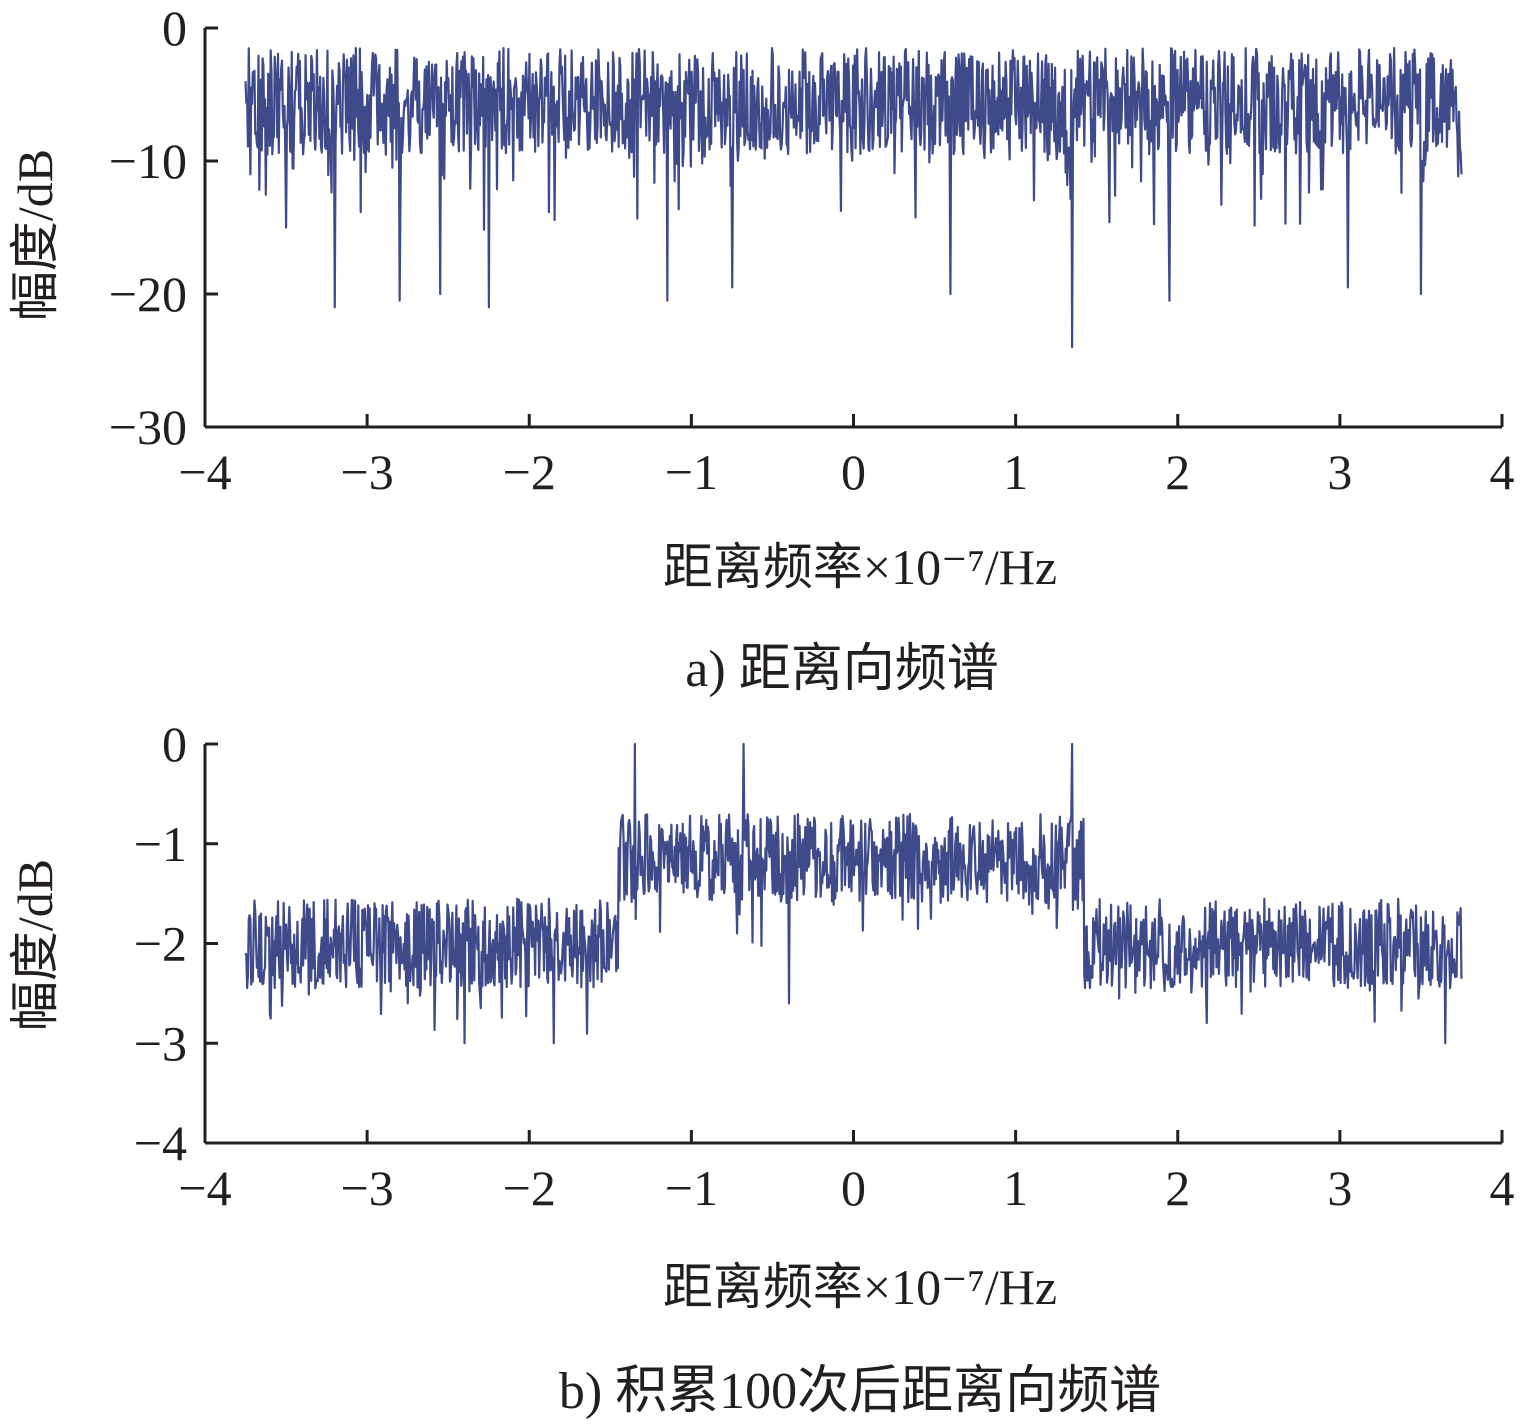 The height and width of the screenshot is (1424, 1520). Describe the element at coordinates (529, 1188) in the screenshot. I see `x-tick-label-b: −2` at that location.